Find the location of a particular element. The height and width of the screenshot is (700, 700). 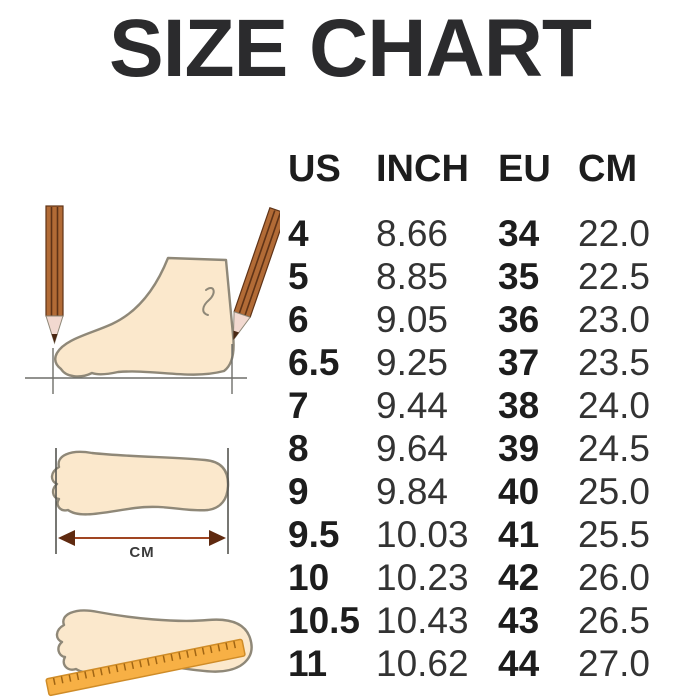

cell-eu: 34 is located at coordinates (519, 233).